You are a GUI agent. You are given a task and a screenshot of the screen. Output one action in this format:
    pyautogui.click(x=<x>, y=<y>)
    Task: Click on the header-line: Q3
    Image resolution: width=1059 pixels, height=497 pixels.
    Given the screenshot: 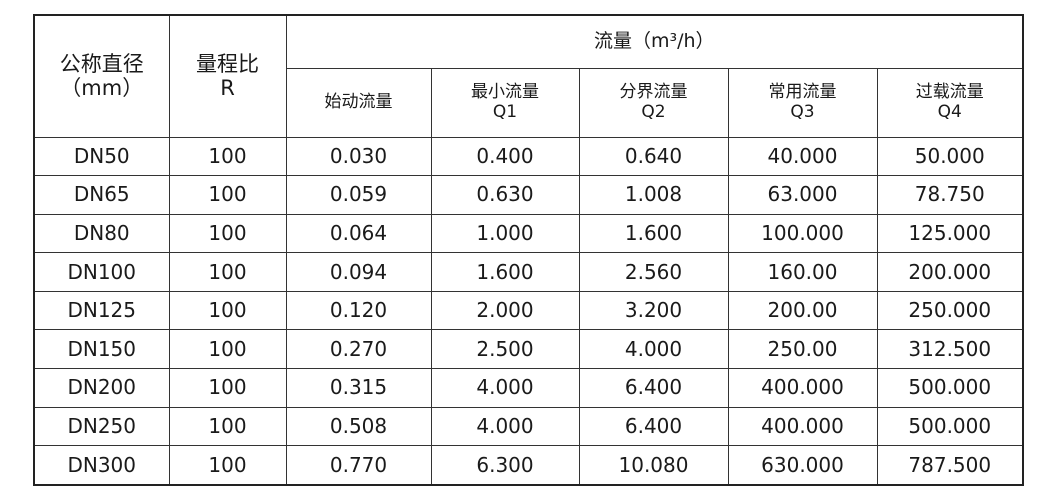 What is the action you would take?
    pyautogui.click(x=802, y=111)
    